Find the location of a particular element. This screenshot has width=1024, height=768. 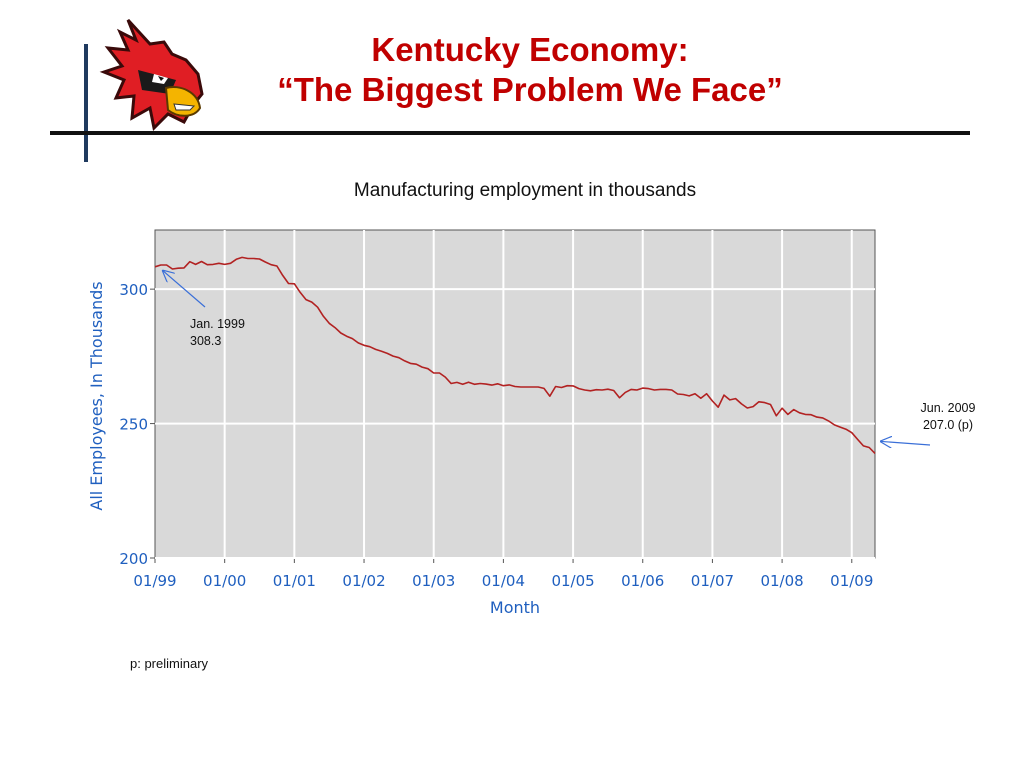

title-divider is located at coordinates (510, 133).